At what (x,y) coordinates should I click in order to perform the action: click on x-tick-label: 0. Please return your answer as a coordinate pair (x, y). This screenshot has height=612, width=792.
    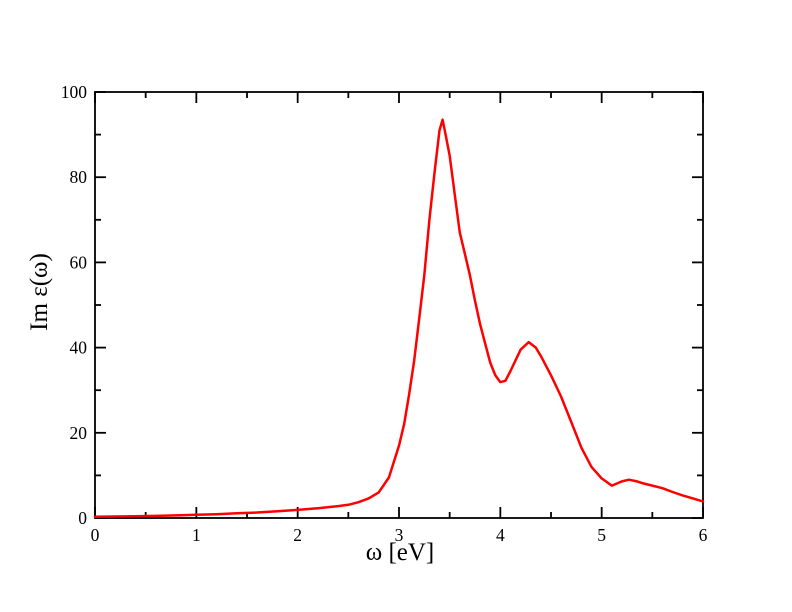
    Looking at the image, I should click on (95, 535).